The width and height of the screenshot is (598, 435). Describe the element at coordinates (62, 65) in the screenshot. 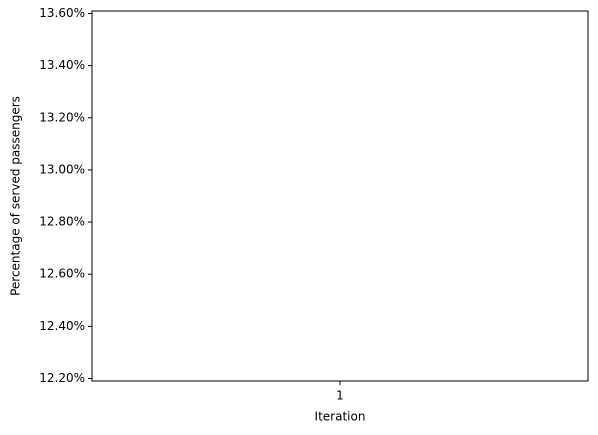

I see `y-tick-label: 13.40%` at that location.